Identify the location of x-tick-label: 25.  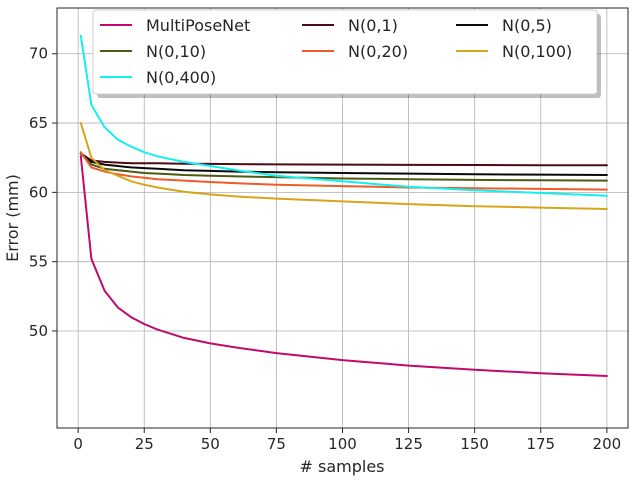
(144, 444).